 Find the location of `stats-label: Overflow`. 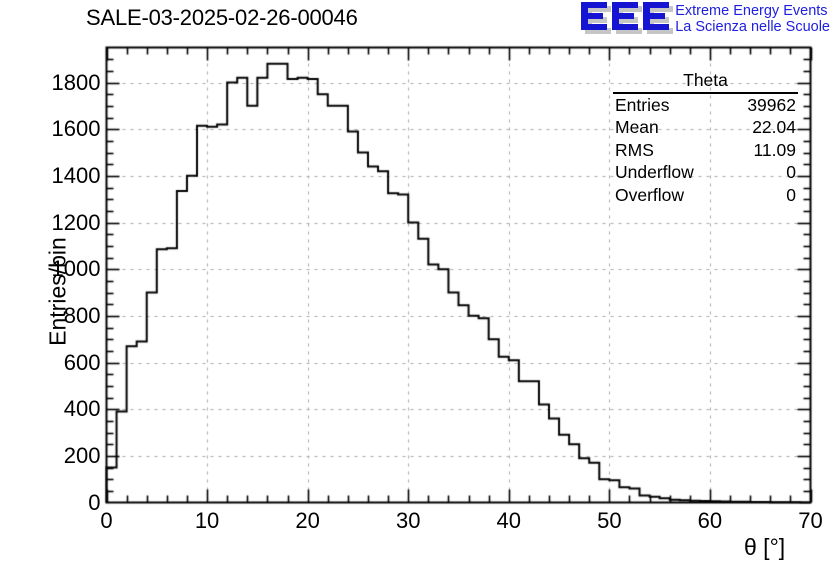

stats-label: Overflow is located at coordinates (650, 194).